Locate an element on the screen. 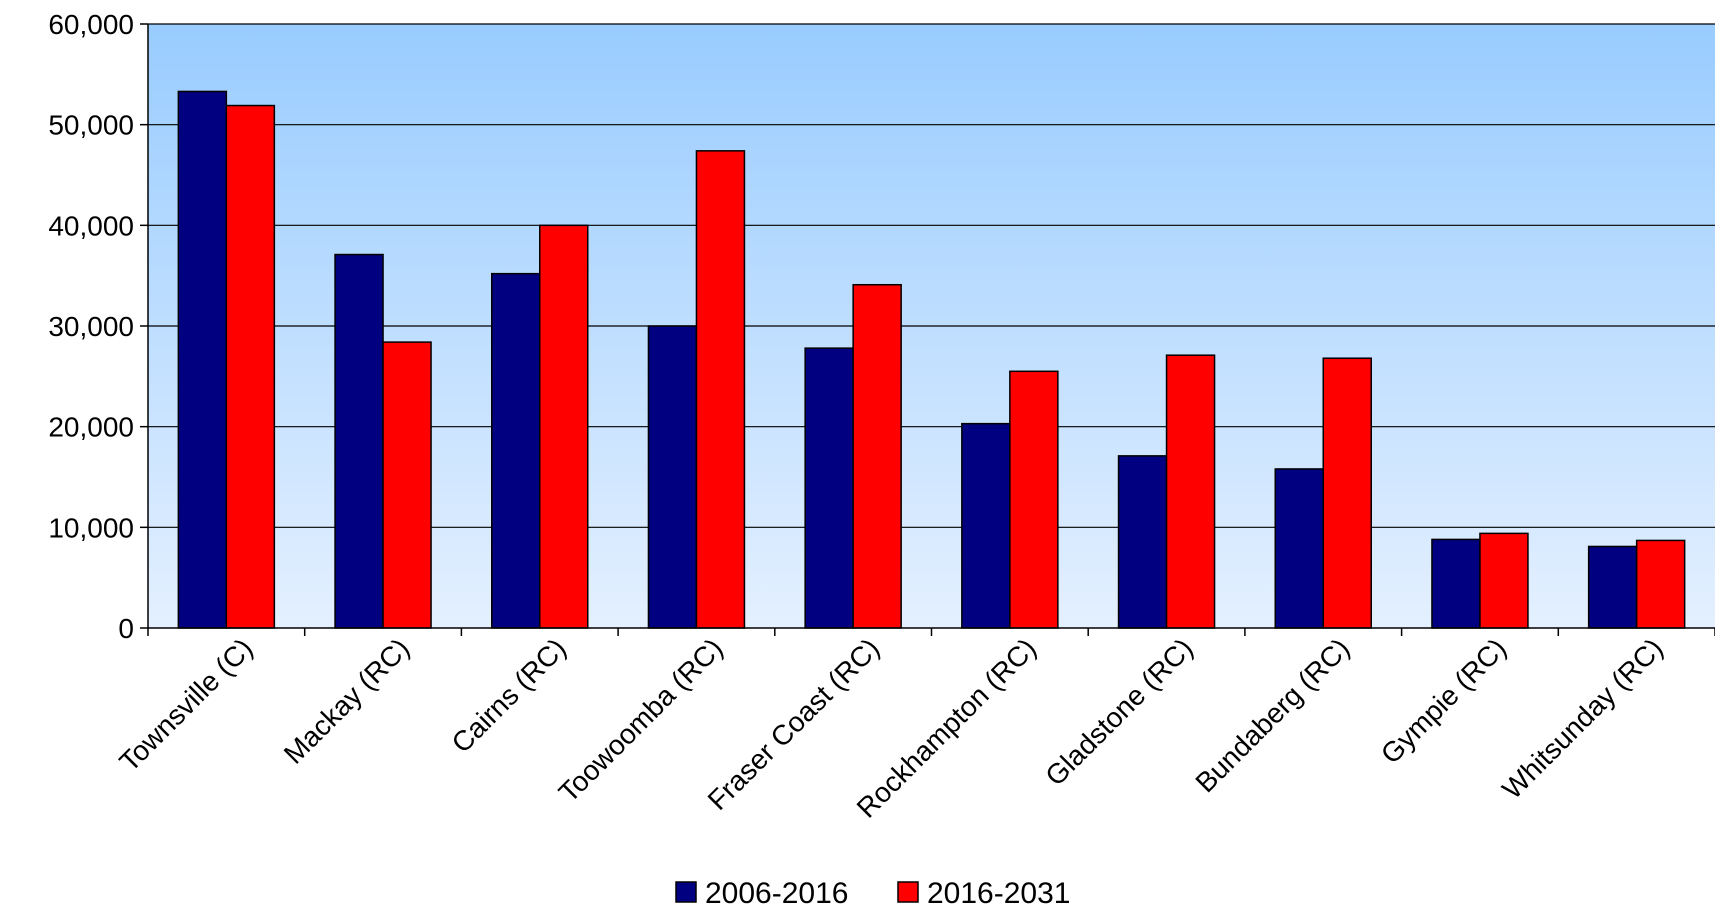 This screenshot has width=1715, height=920. y-tick-label: 30,000 is located at coordinates (91, 326).